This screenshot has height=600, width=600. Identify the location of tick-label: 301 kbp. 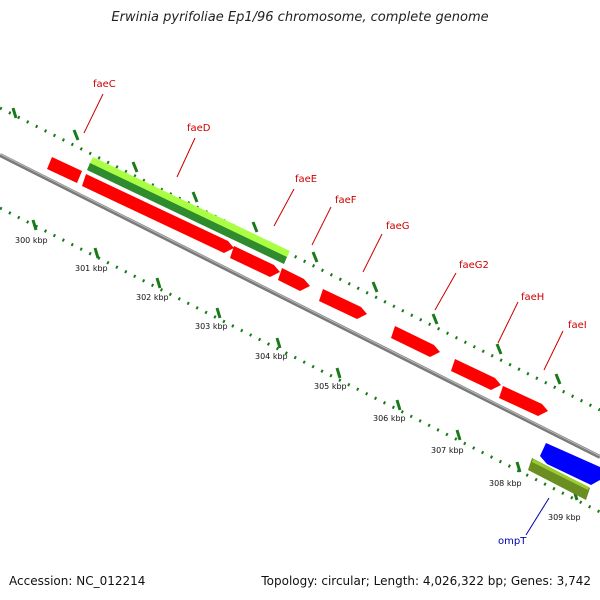
(91, 268).